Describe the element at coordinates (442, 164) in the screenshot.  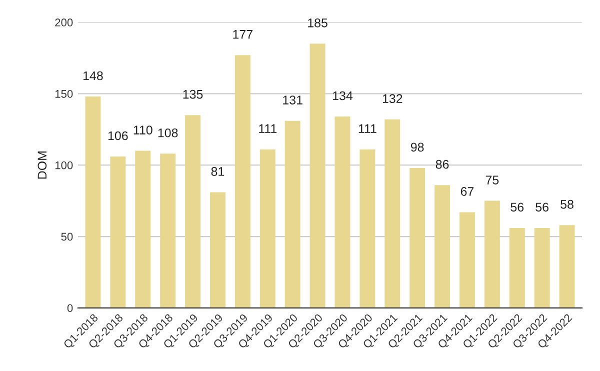
I see `data-label: 86` at that location.